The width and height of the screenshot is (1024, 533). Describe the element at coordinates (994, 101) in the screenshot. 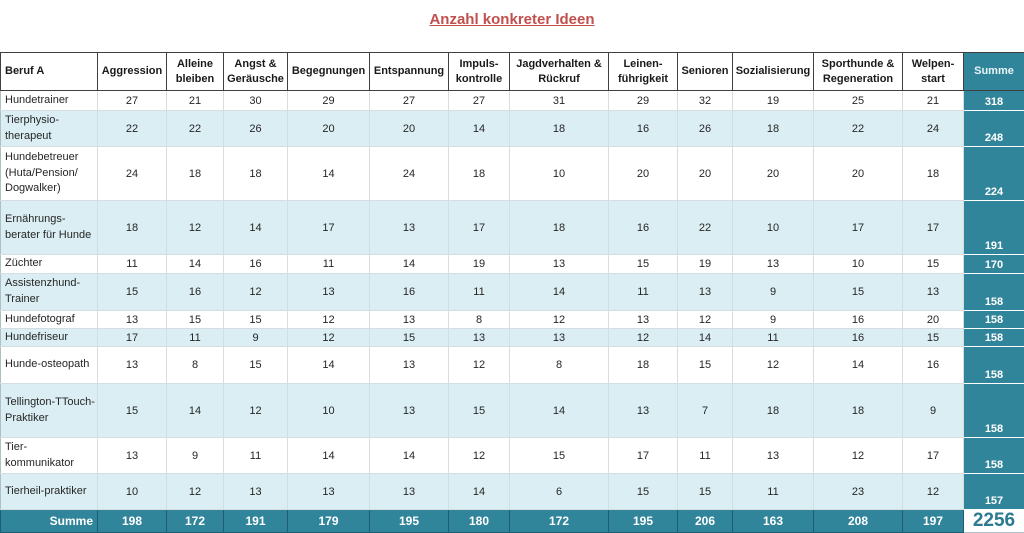

I see `row-sum-cell: 318` at that location.